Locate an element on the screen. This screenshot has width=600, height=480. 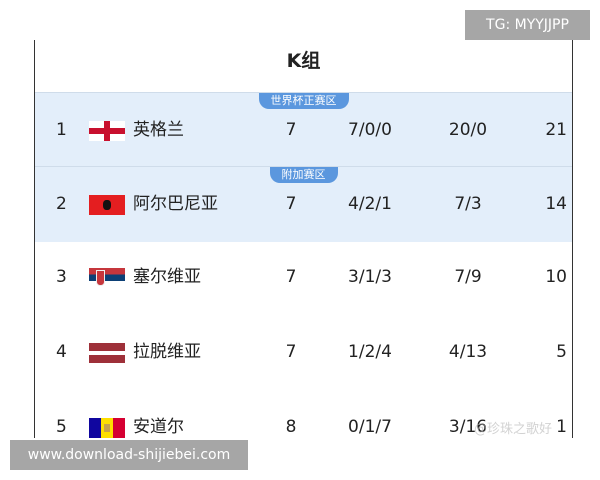
goals: 7/9 is located at coordinates (468, 277).